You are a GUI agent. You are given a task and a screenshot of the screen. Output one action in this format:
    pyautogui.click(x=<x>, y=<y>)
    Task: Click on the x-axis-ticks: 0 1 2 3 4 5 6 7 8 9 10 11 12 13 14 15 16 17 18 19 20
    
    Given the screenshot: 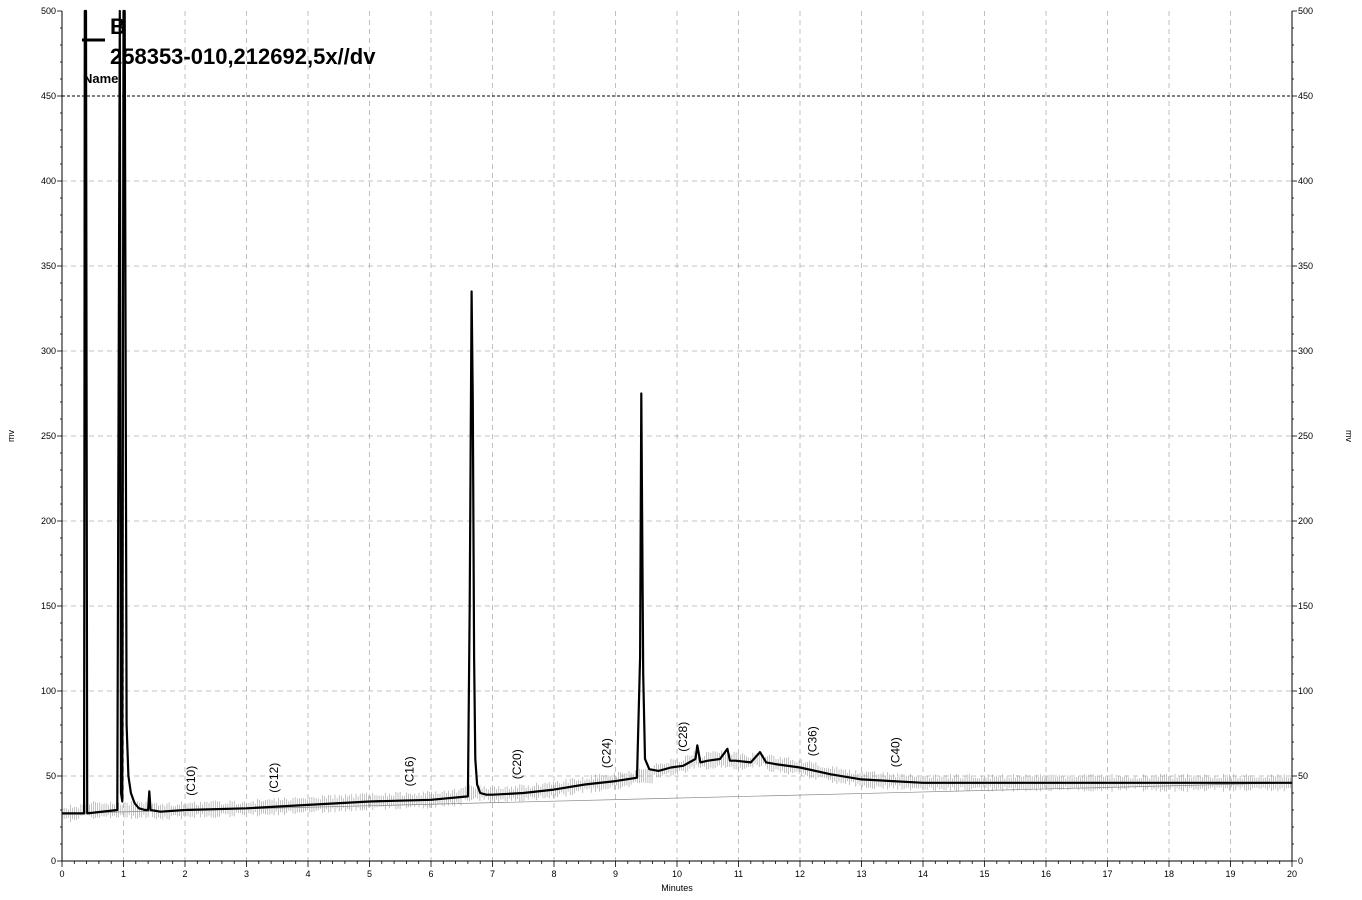 What is the action you would take?
    pyautogui.click(x=678, y=870)
    